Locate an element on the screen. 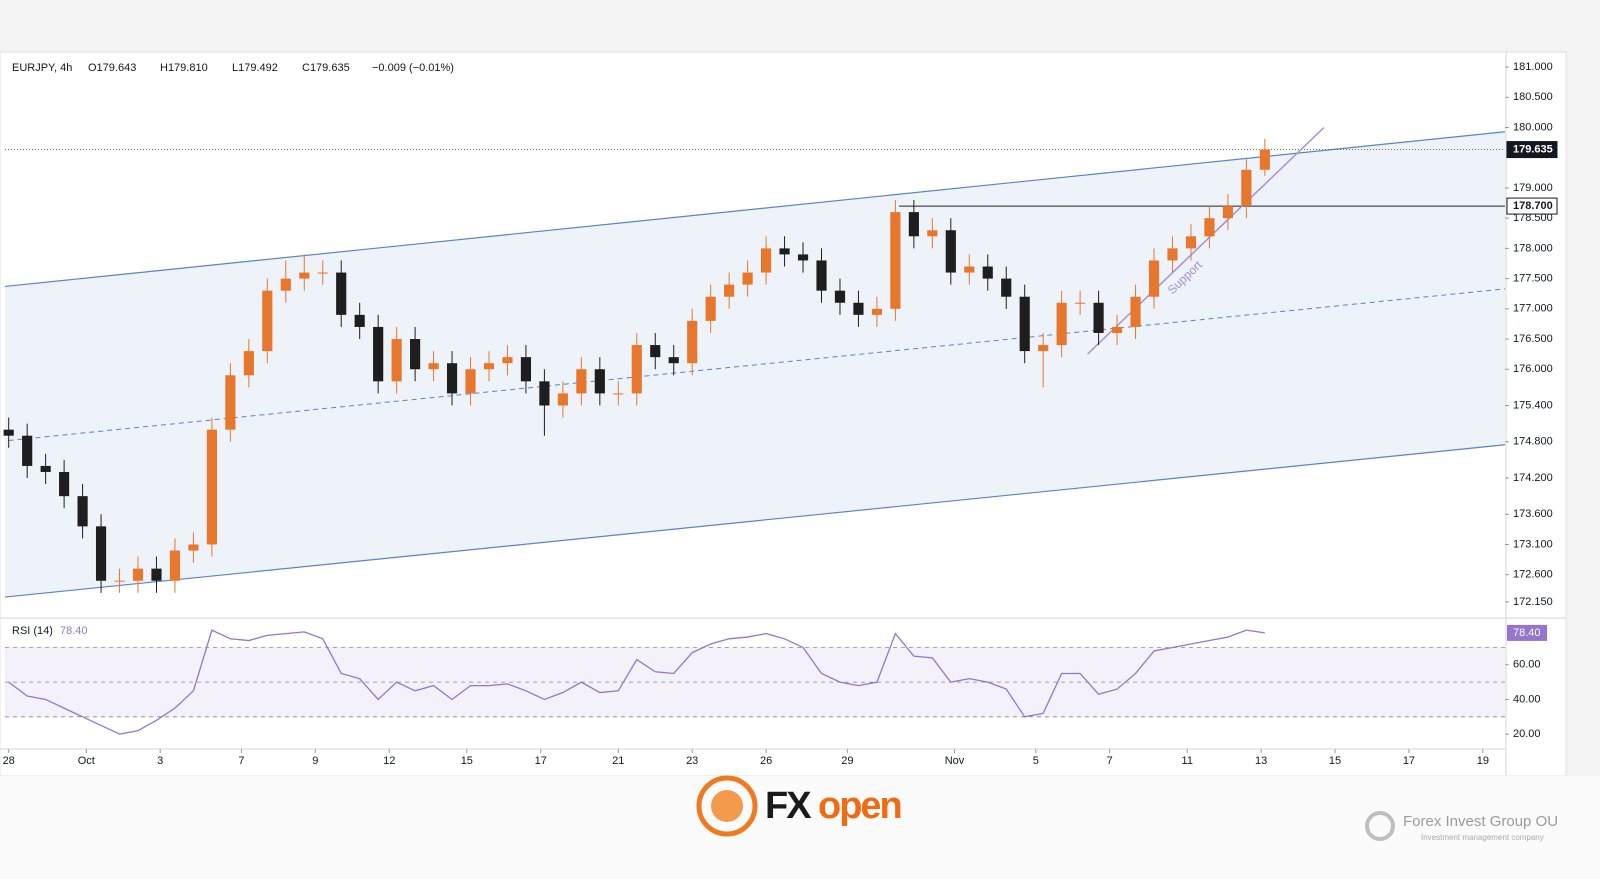  logo-icon is located at coordinates (727, 806).